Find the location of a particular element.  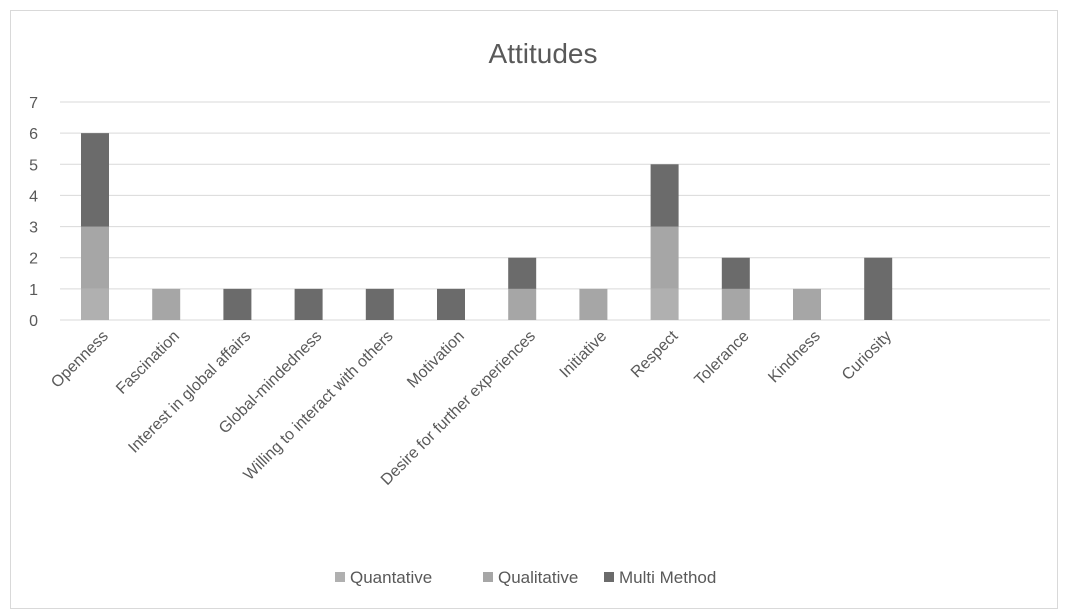

legend: Quantative Qualitative Multi Method is located at coordinates (525, 577).